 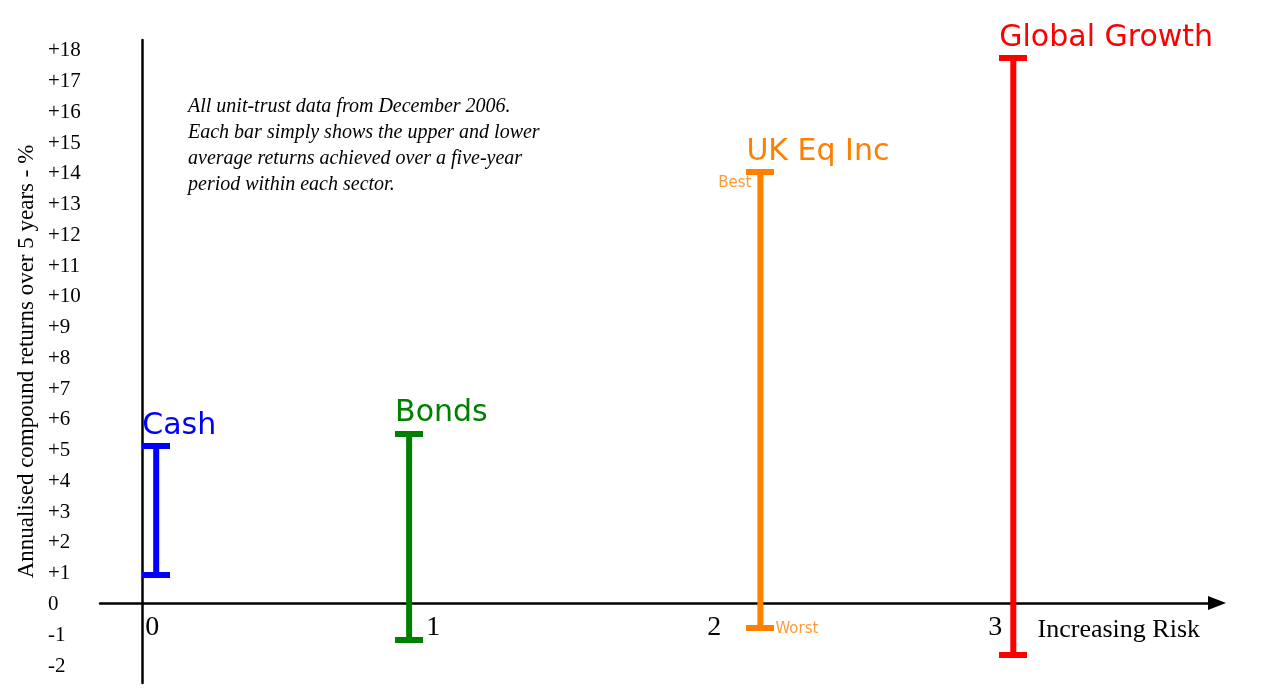 What do you see at coordinates (64, 80) in the screenshot?
I see `y-tick-label: +17` at bounding box center [64, 80].